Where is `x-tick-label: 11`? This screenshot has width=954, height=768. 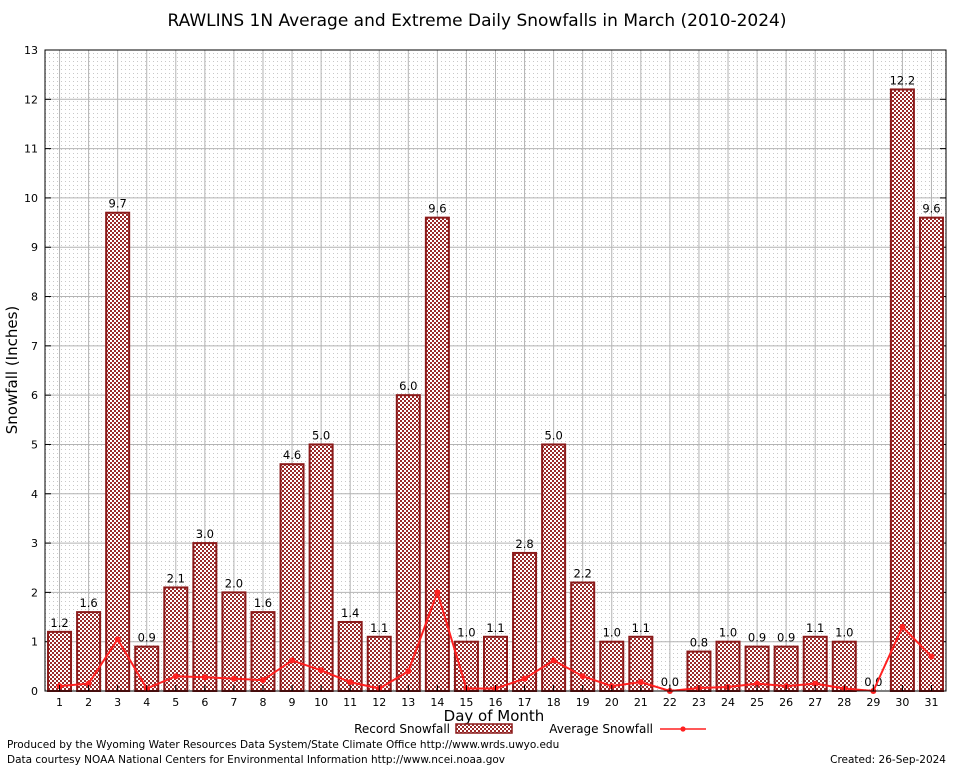
x-tick-label: 11 is located at coordinates (350, 702).